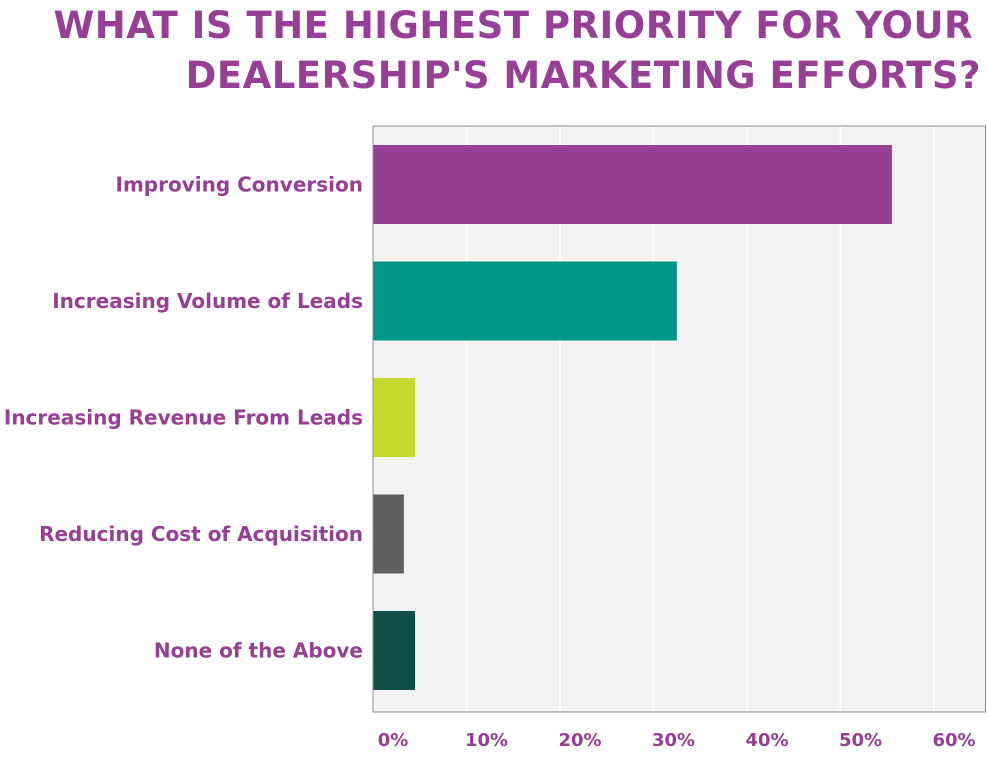 This screenshot has width=987, height=758. Describe the element at coordinates (513, 25) in the screenshot. I see `chart-title-line-1: WHAT IS THE HIGHEST PRIORITY FOR YOUR` at that location.